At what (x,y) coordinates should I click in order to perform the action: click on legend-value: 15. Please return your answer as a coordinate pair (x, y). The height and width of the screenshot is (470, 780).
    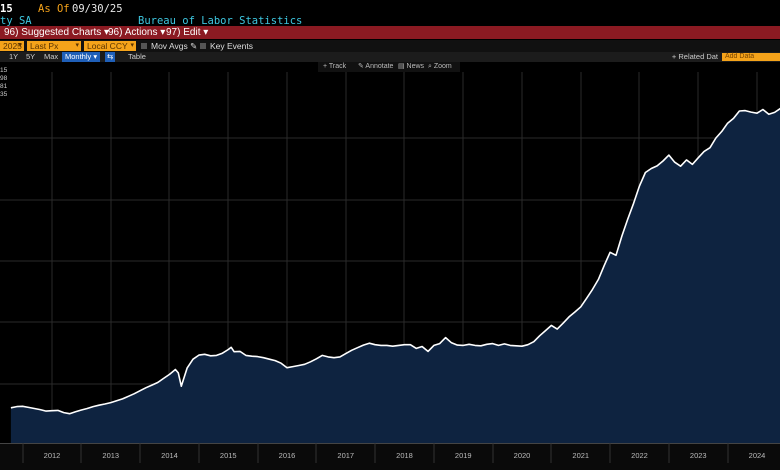
    Looking at the image, I should click on (4, 70).